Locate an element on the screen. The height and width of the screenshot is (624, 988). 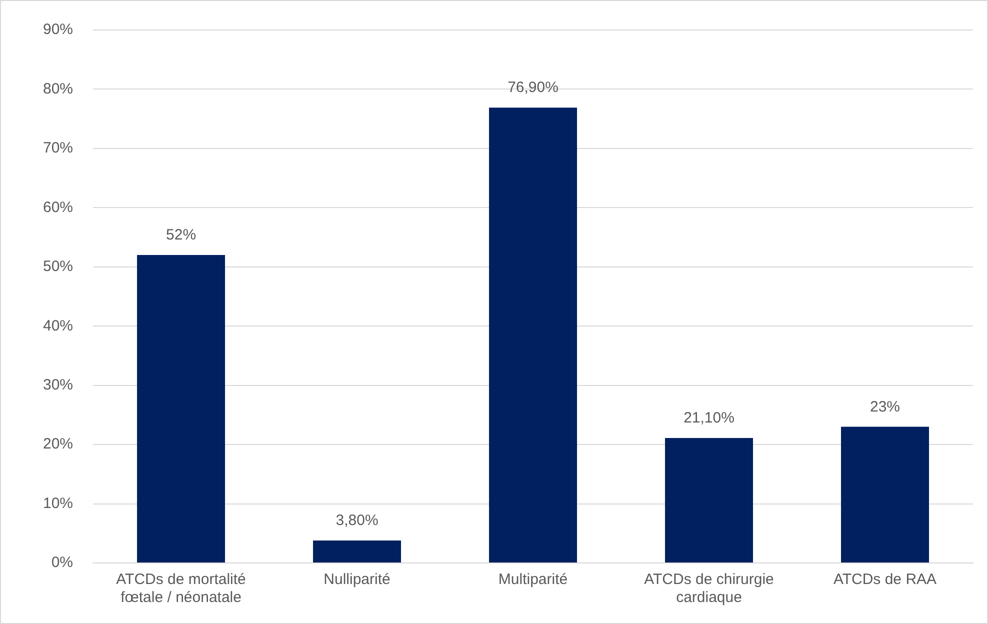
y-tick-label: 30% is located at coordinates (58, 385).